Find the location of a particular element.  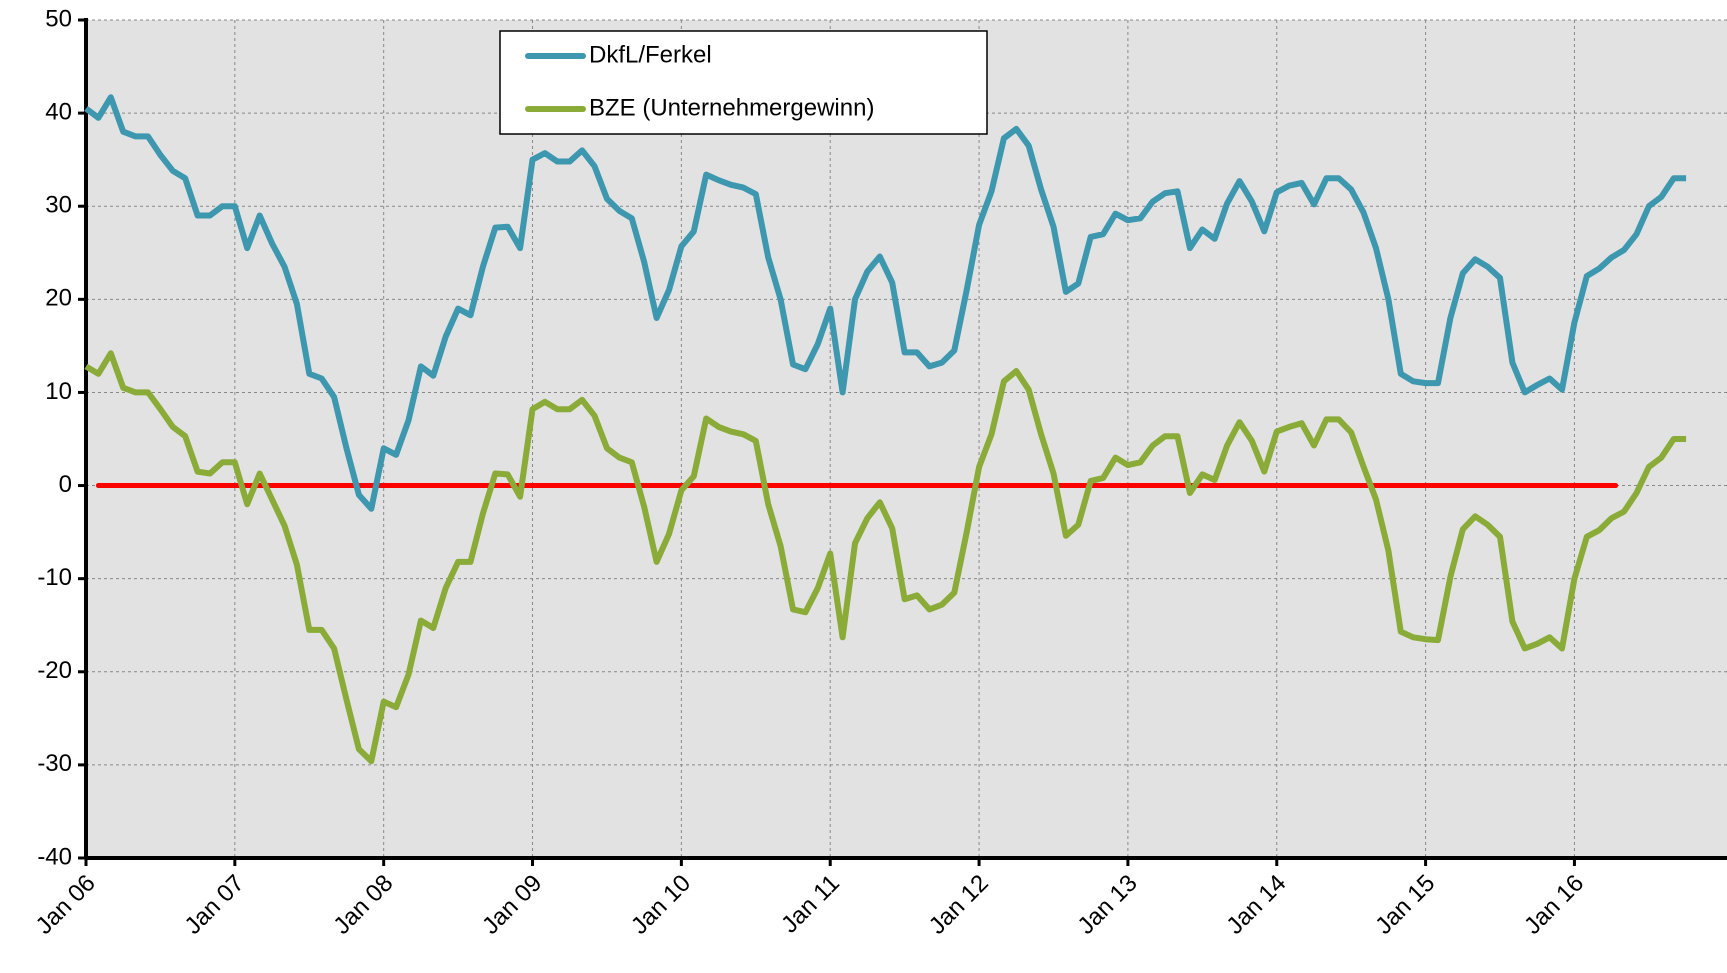

x-tick-label: Jan 14 is located at coordinates (1256, 905).